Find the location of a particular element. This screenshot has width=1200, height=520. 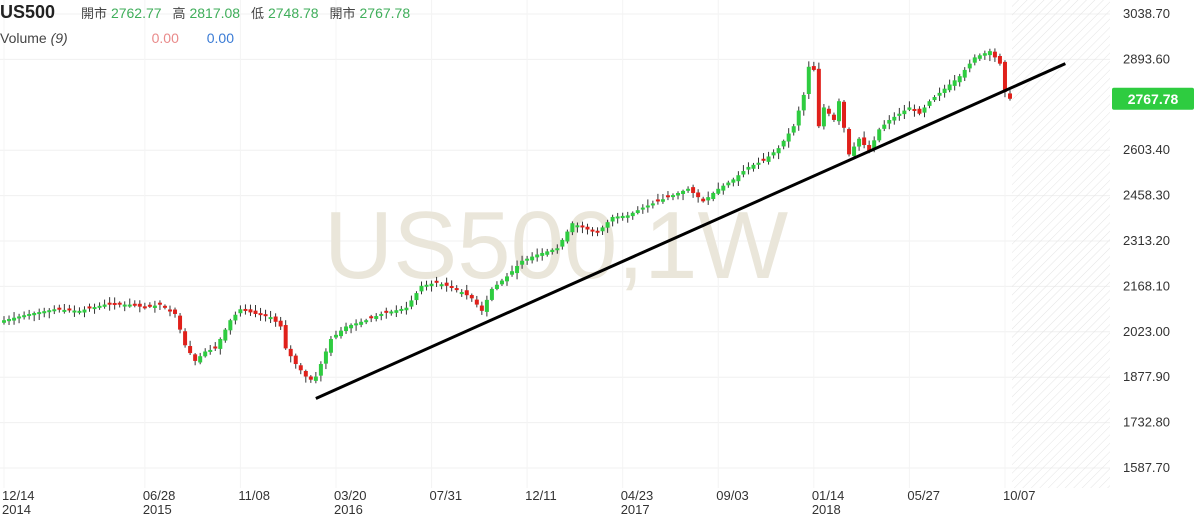

watermark: US500,1W is located at coordinates (556, 245).